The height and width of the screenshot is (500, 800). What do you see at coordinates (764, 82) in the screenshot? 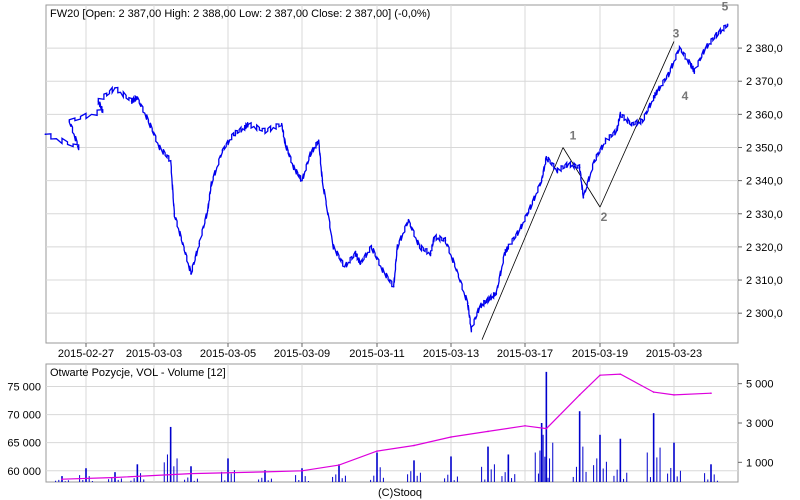
I see `price-y-tick-label: 2 370,0` at bounding box center [764, 82].